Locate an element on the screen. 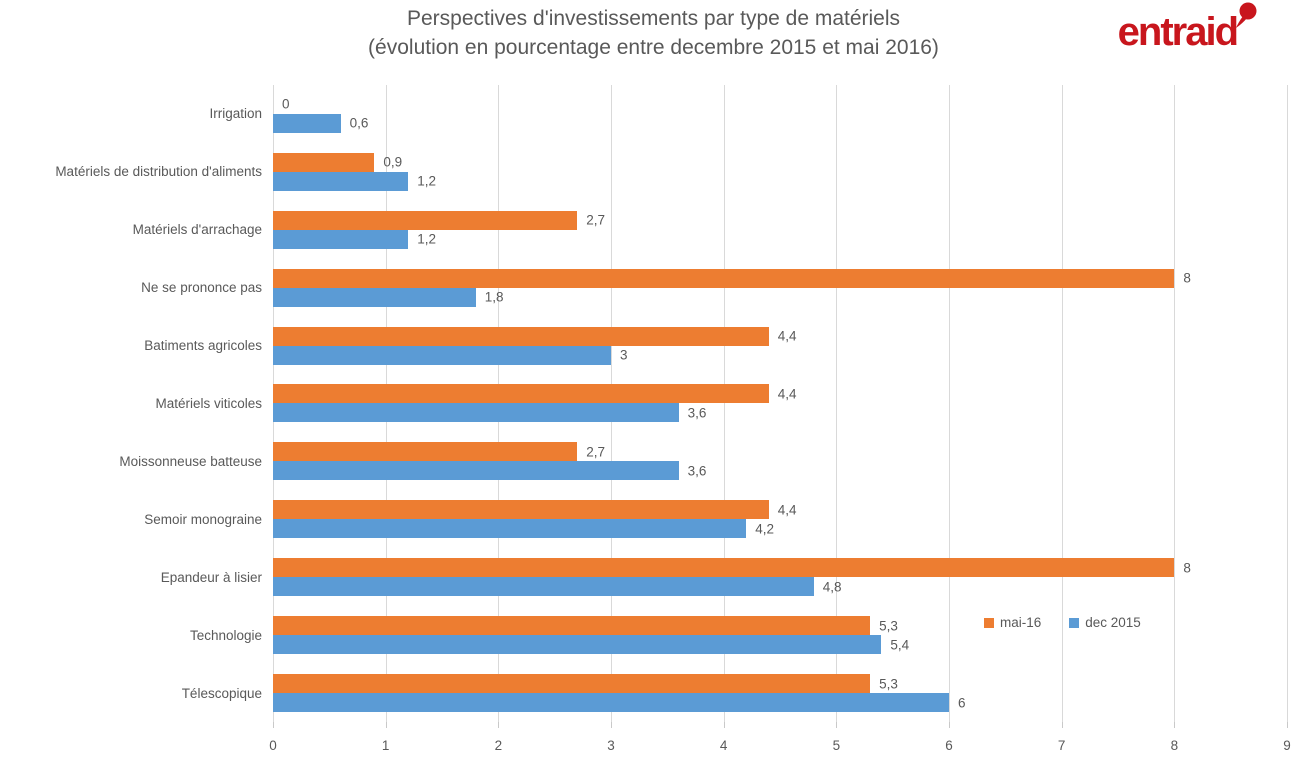  category-label: Ne se prononce pas is located at coordinates (201, 288).